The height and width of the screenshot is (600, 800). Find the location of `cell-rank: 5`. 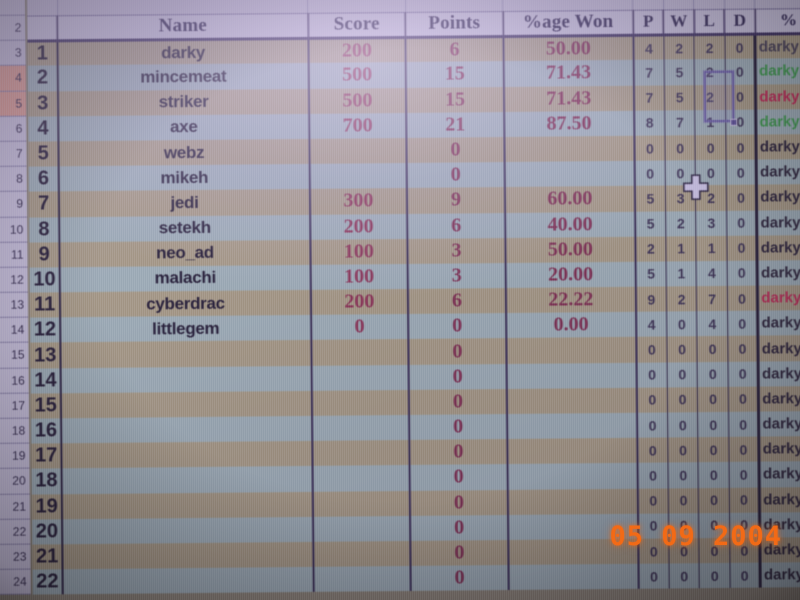

cell-rank: 5 is located at coordinates (44, 154).